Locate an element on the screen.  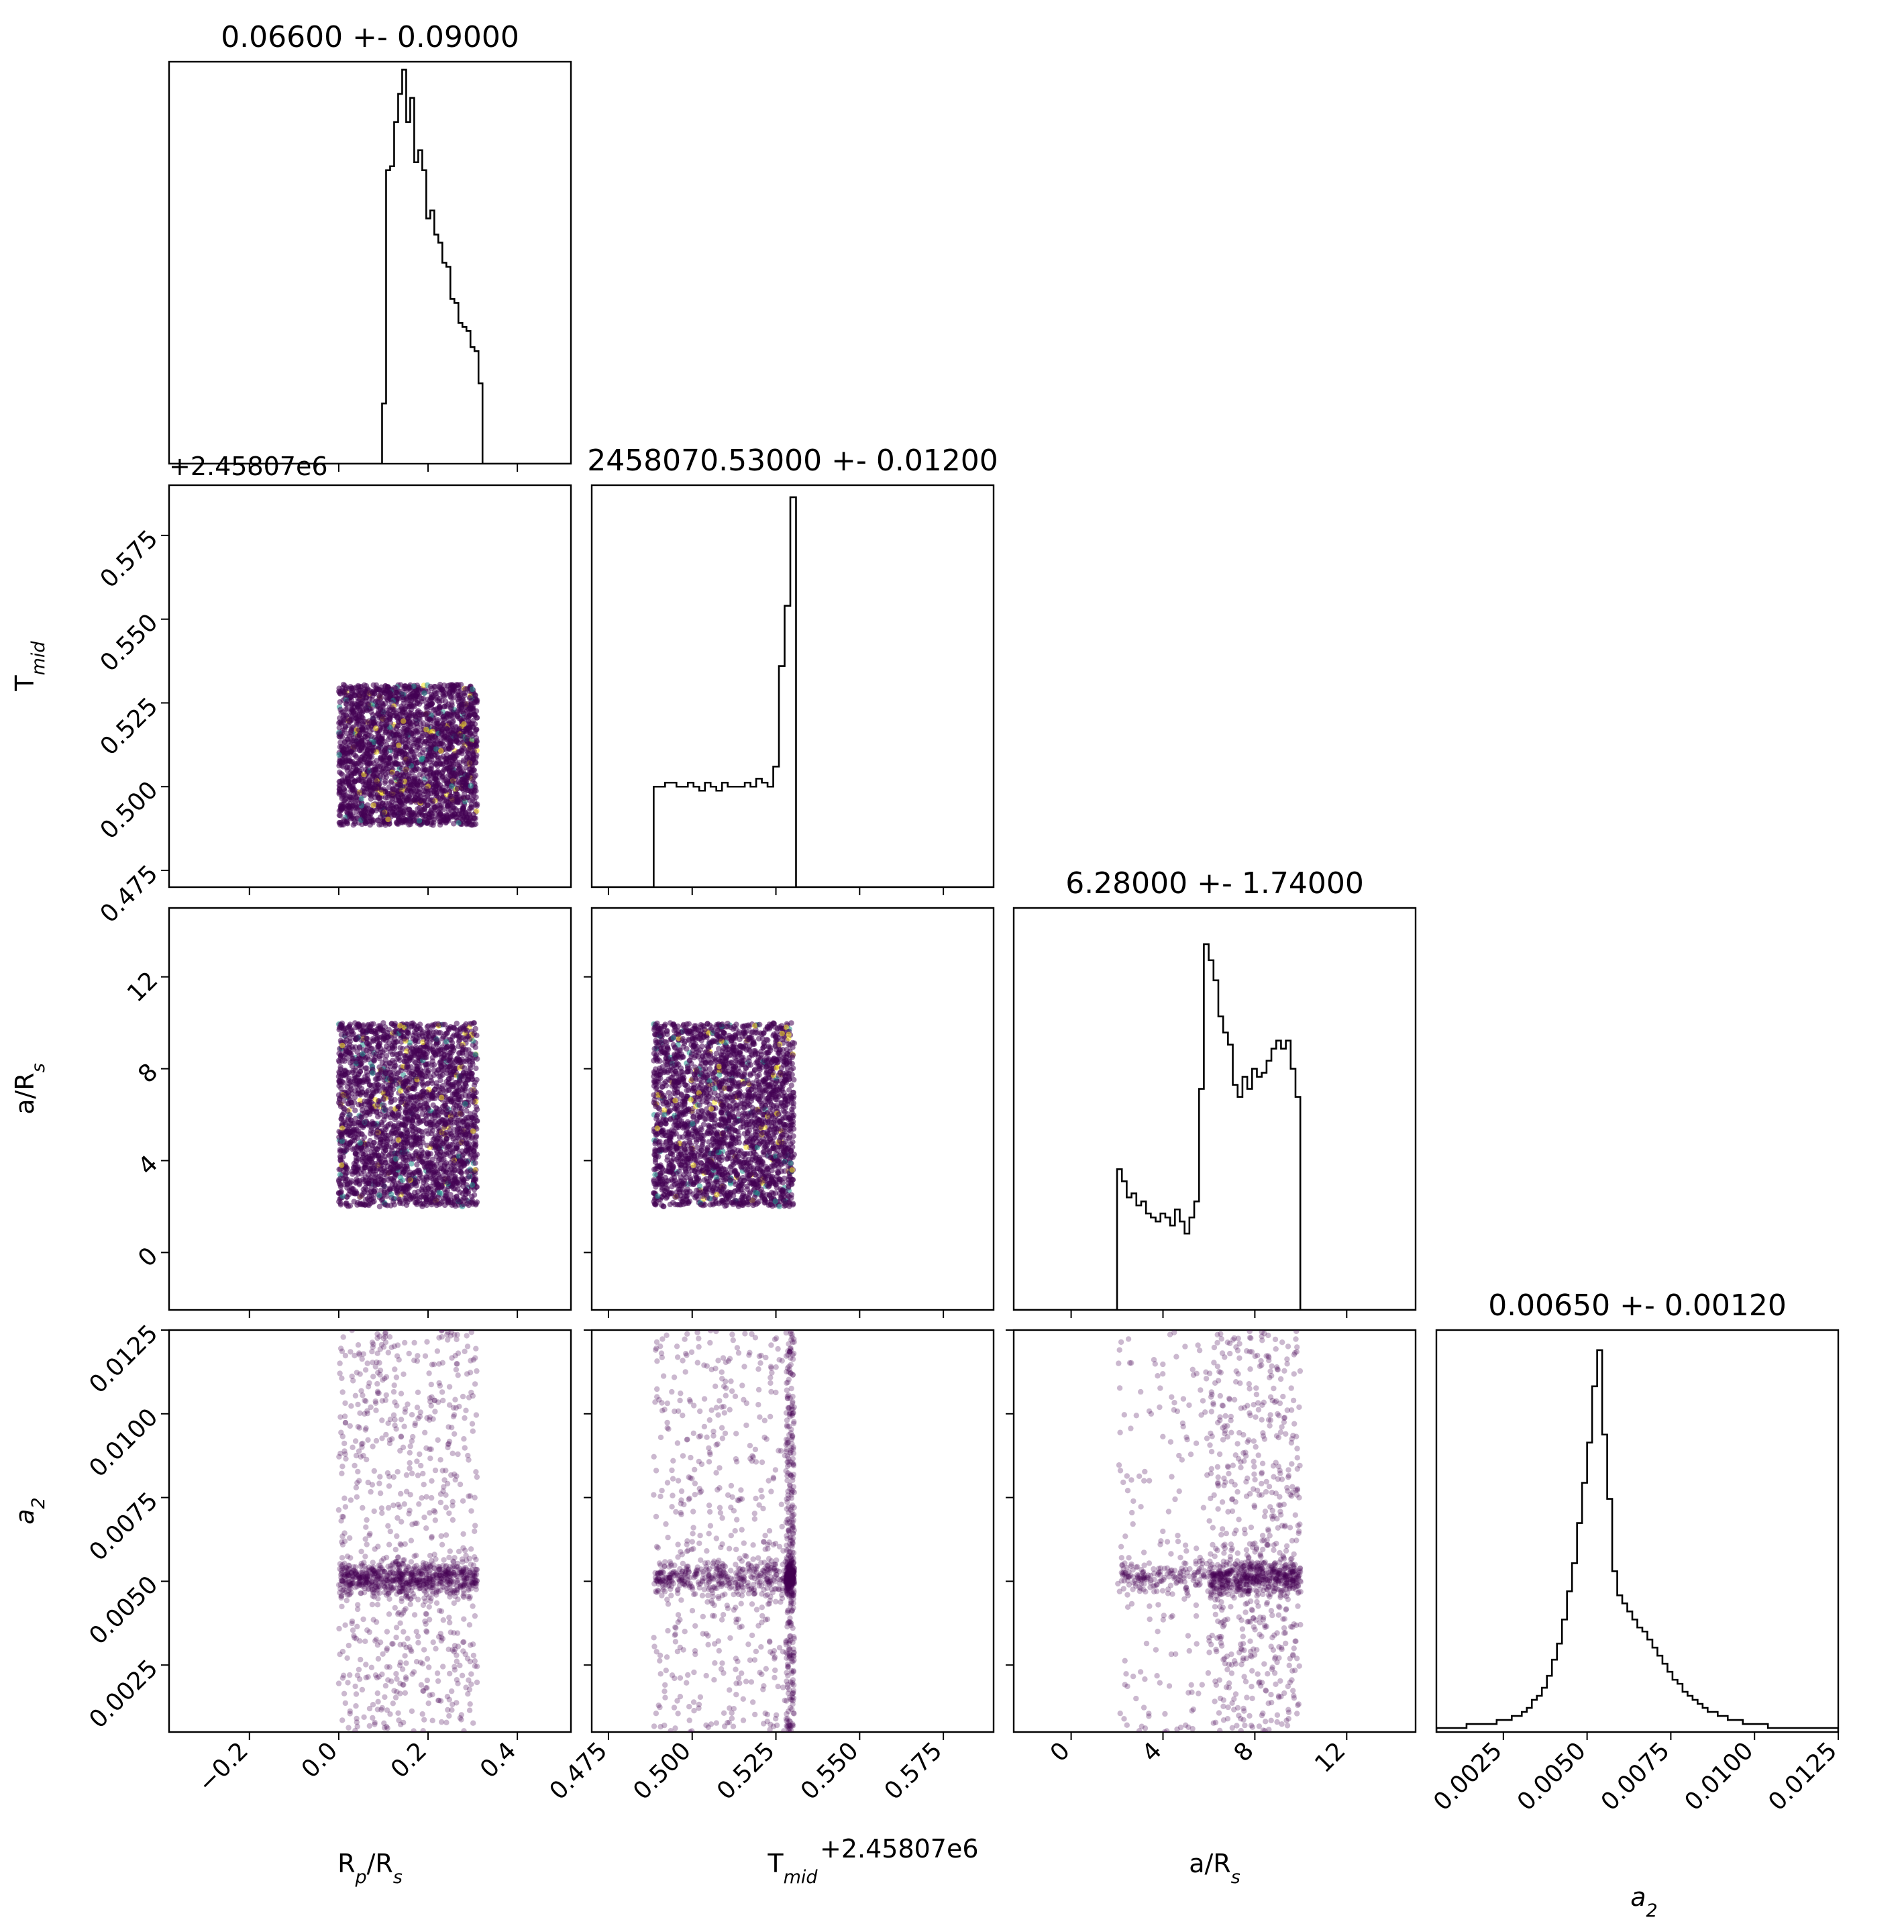
panel-rp-vs-rp is located at coordinates (370, 266).